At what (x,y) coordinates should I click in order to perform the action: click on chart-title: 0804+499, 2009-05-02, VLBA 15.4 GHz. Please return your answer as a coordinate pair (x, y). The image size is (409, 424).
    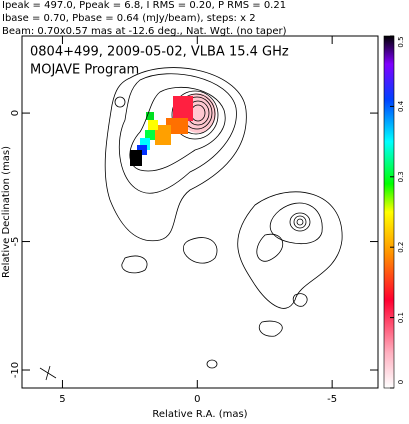
    Looking at the image, I should click on (159, 52).